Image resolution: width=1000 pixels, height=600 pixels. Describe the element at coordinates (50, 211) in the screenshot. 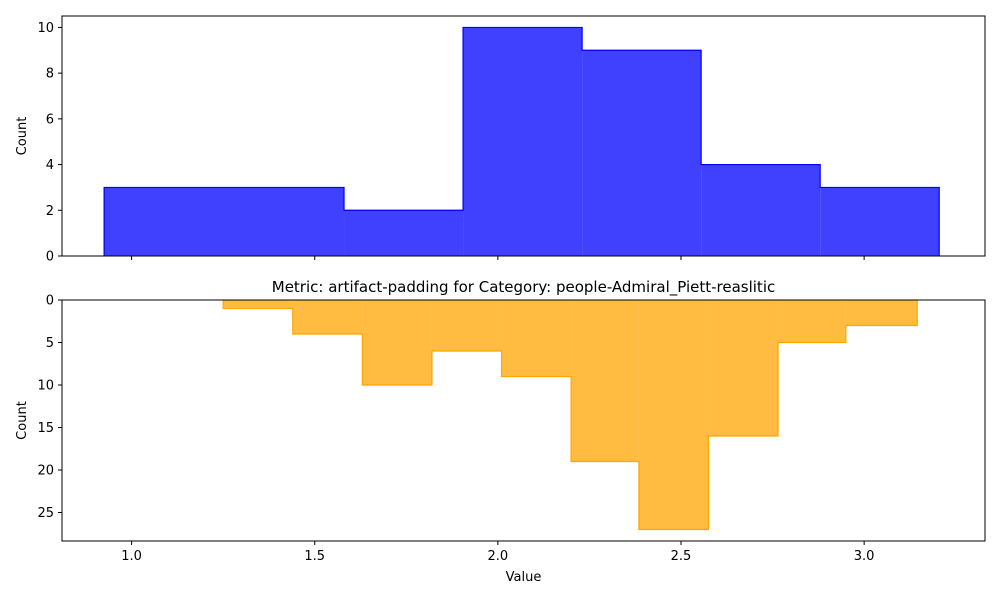

I see `y-tick-label: 2` at that location.